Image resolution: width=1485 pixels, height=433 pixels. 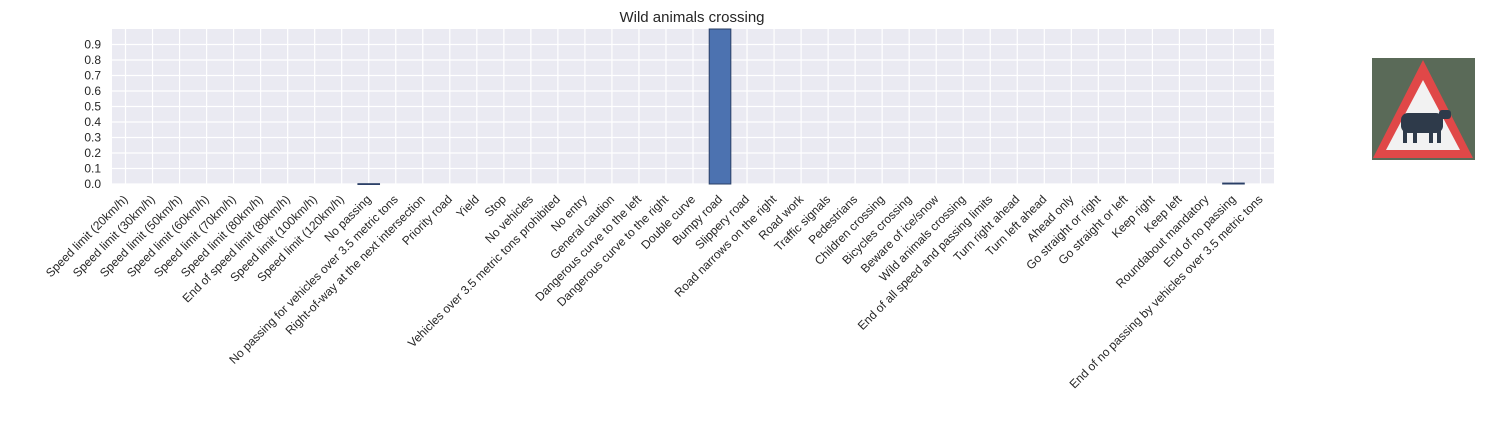 I want to click on y-tick-label: 0.2, so click(x=92, y=153).